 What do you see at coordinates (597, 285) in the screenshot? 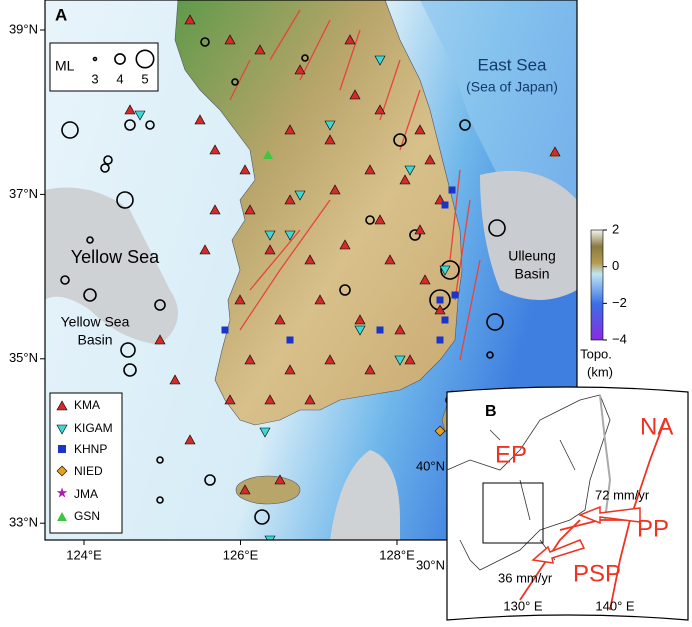
I see `colorbar-ramp` at bounding box center [597, 285].